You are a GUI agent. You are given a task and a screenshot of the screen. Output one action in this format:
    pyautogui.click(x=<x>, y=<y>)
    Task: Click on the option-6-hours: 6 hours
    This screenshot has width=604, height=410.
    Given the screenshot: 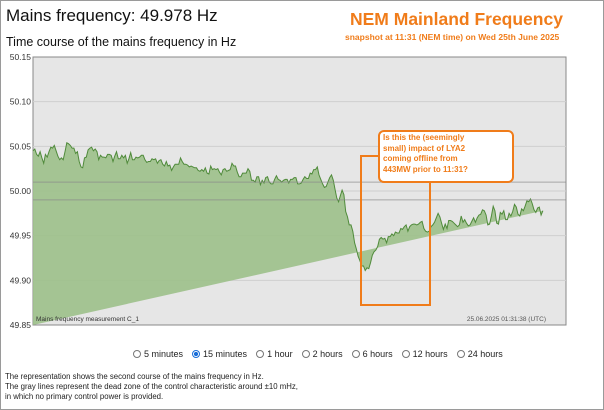 What is the action you would take?
    pyautogui.click(x=372, y=354)
    